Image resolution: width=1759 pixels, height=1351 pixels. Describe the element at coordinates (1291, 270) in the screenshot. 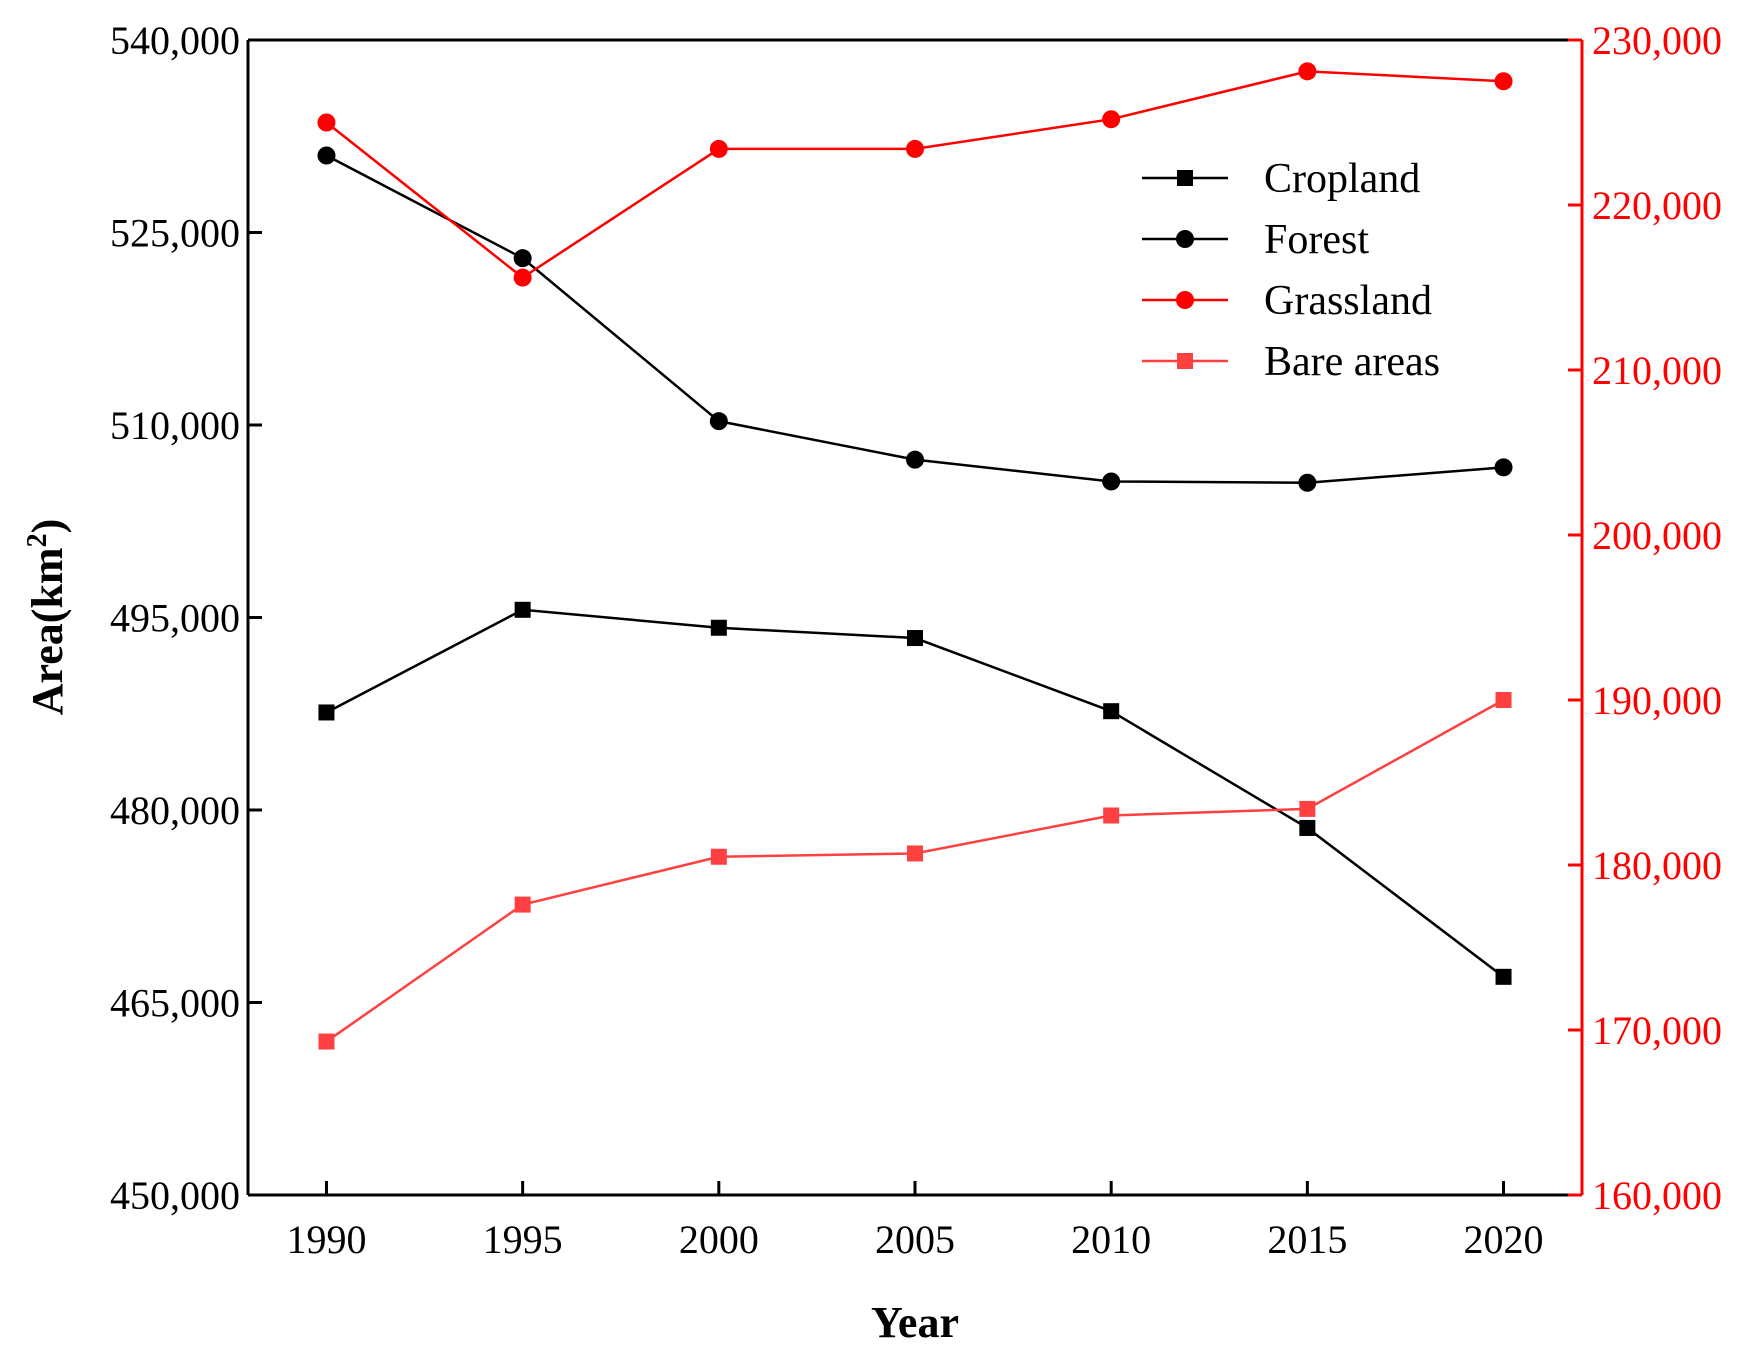

I see `legend: Cropland Forest Grassland Bare areas` at that location.